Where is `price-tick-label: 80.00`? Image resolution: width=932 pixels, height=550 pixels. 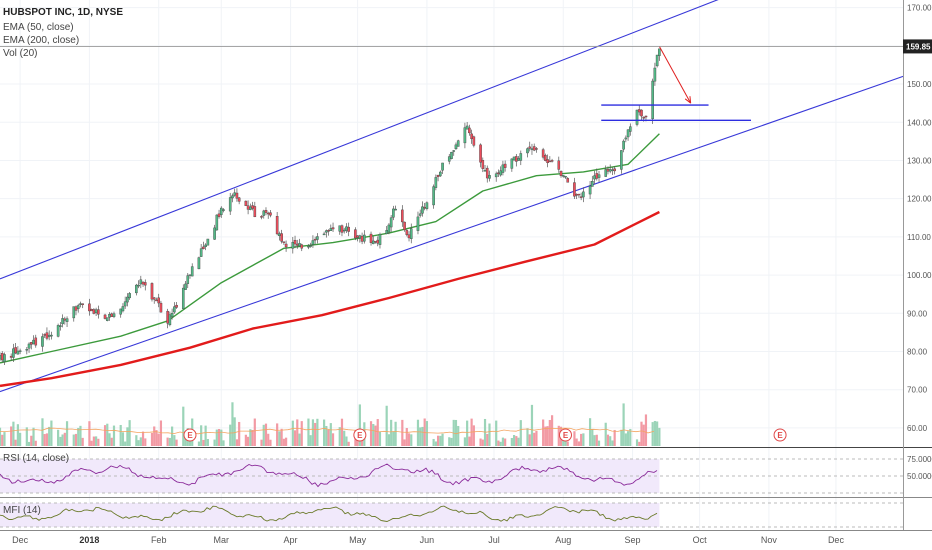
price-tick-label: 80.00 is located at coordinates (917, 351).